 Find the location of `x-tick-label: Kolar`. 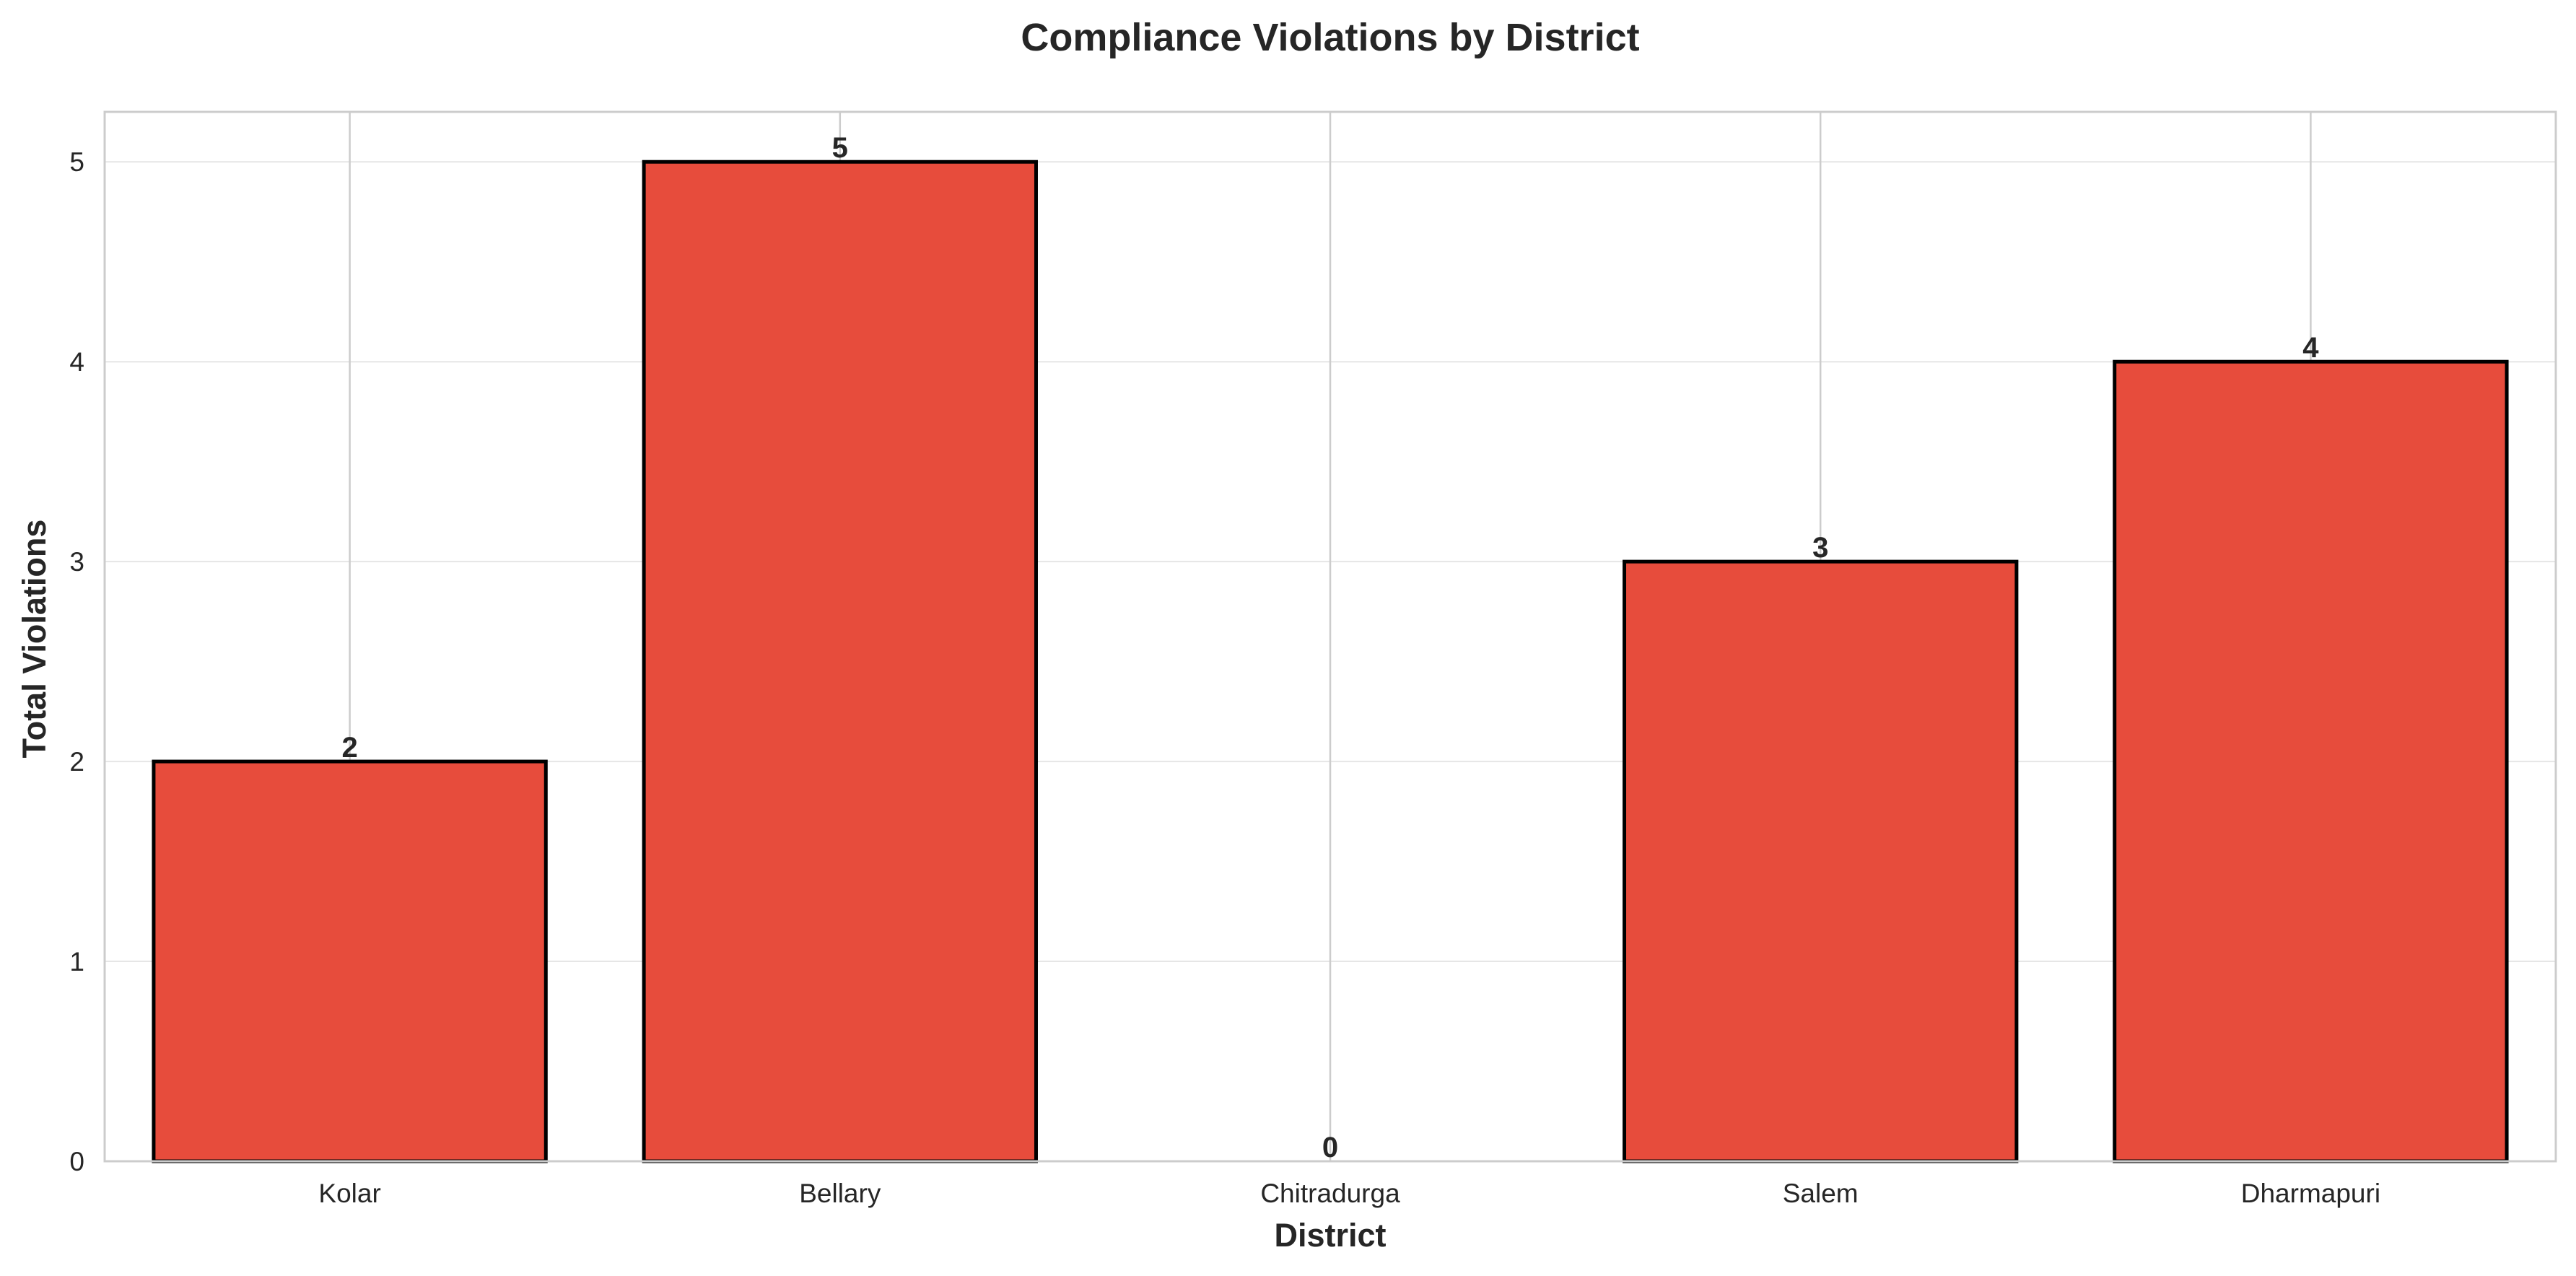

x-tick-label: Kolar is located at coordinates (349, 1193).